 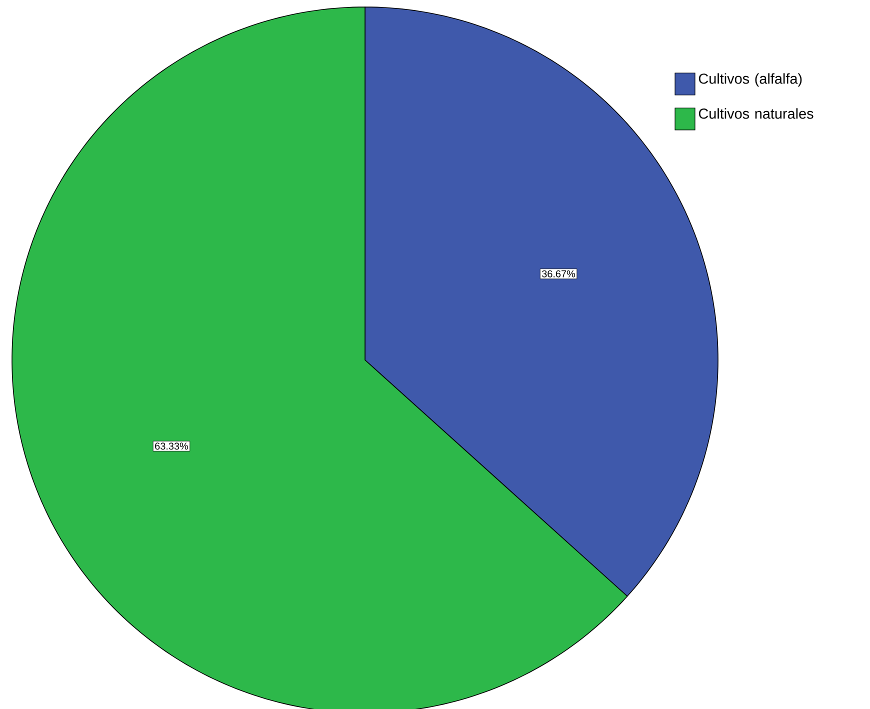 What do you see at coordinates (750, 80) in the screenshot?
I see `legend-label: Cultivos (alfalfa)` at bounding box center [750, 80].